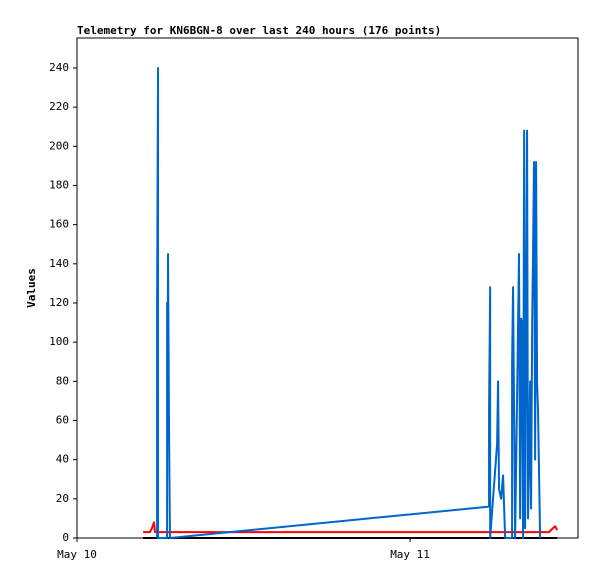  What do you see at coordinates (62, 498) in the screenshot?
I see `y-tick-label: 20` at bounding box center [62, 498].